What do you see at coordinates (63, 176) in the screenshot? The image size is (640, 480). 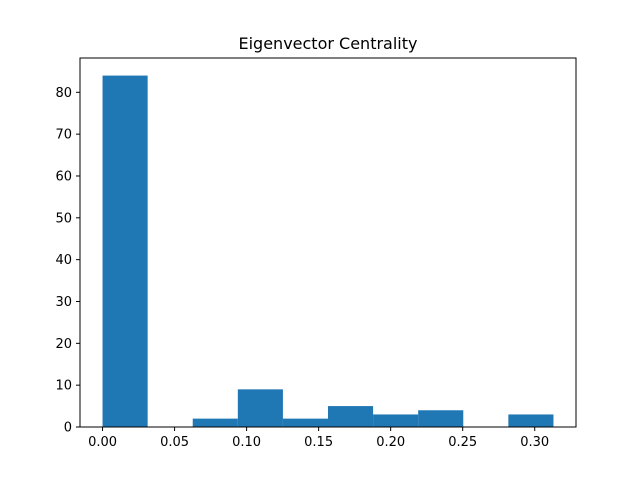 I see `y-tick-label: 60` at bounding box center [63, 176].